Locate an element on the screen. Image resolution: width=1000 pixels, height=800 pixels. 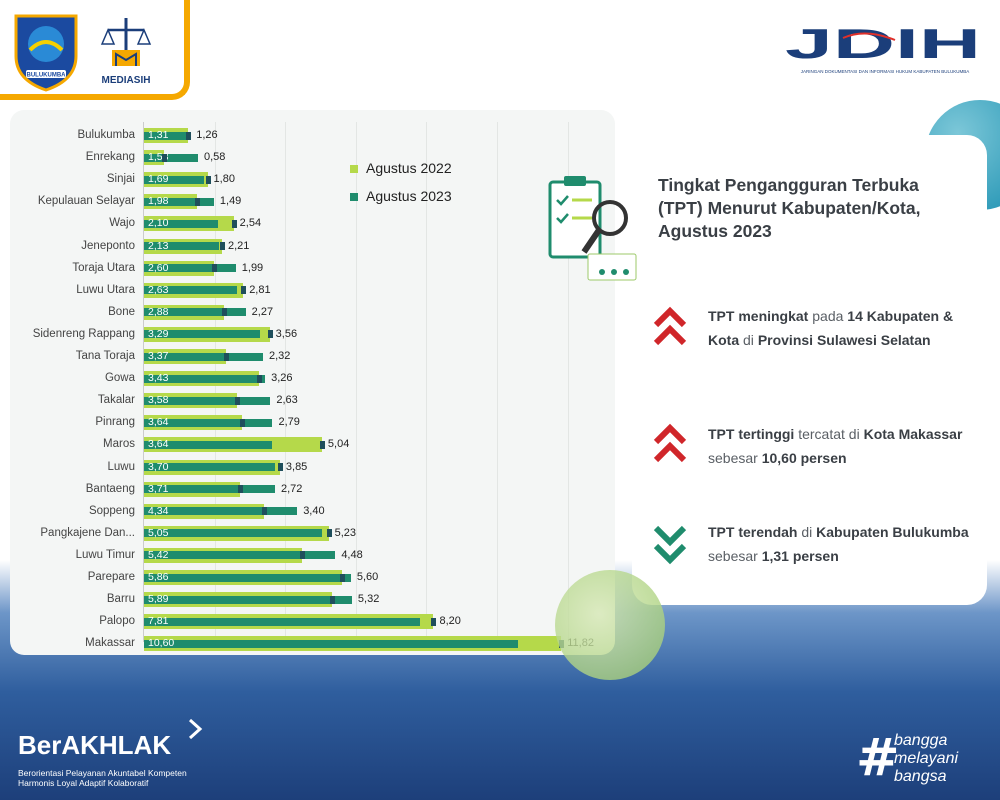
legend-swatch-2022 is located at coordinates (354, 169).